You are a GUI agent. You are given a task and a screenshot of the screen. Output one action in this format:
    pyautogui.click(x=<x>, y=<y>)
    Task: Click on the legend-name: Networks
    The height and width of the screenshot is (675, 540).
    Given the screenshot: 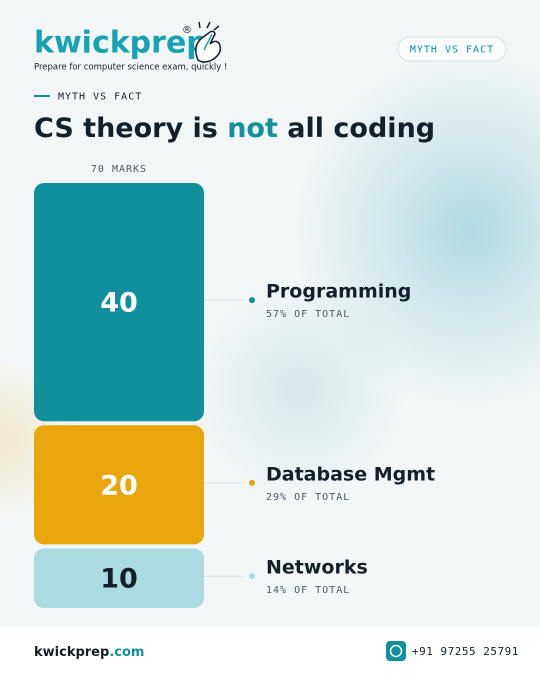 What is the action you would take?
    pyautogui.click(x=317, y=568)
    